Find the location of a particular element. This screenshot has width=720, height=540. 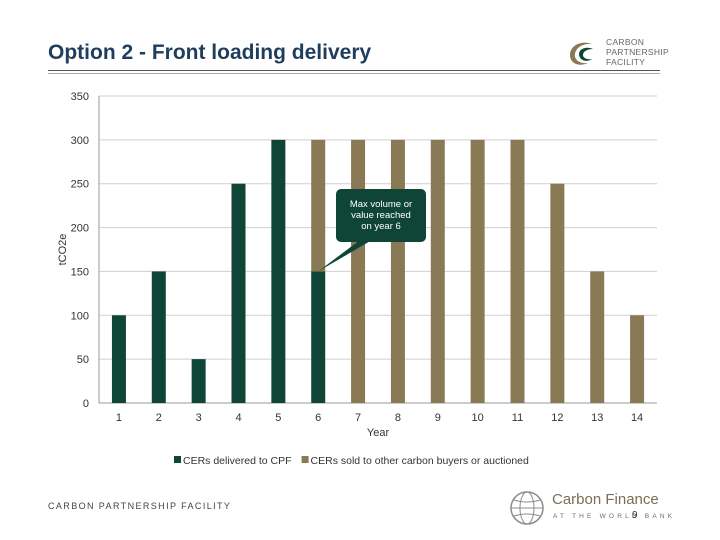

x-tick-label: 4 is located at coordinates (238, 418).